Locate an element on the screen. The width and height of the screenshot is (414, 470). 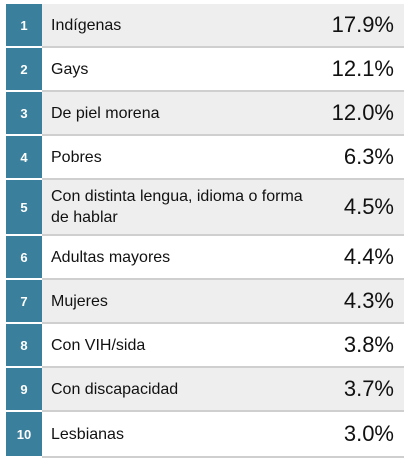
group-label: Con discapacidad is located at coordinates (115, 389).